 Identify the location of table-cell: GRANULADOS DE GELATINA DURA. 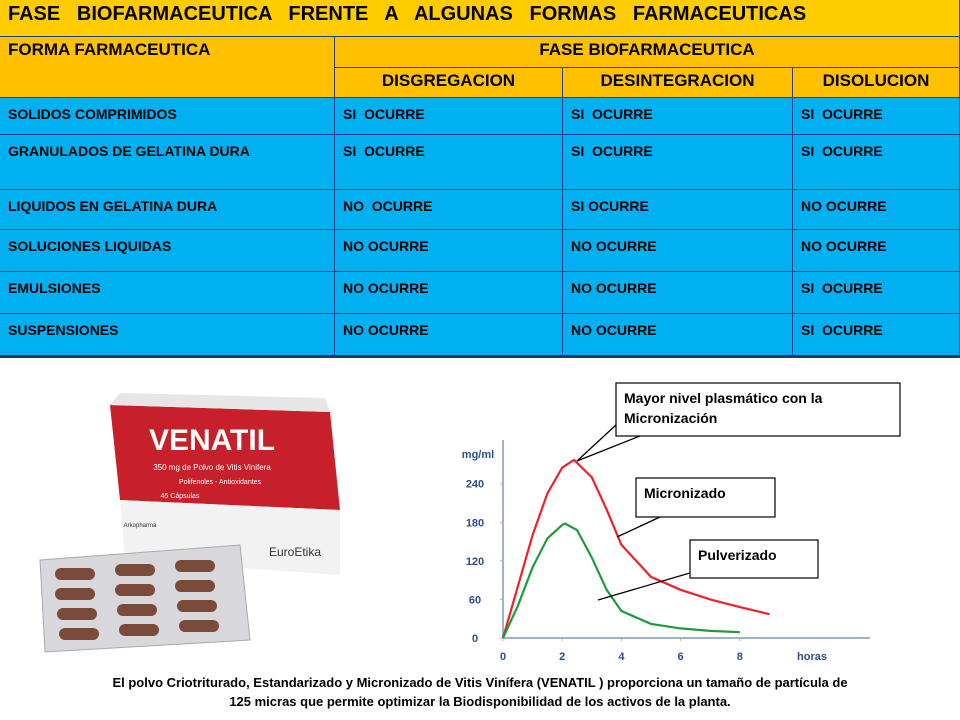
(167, 162).